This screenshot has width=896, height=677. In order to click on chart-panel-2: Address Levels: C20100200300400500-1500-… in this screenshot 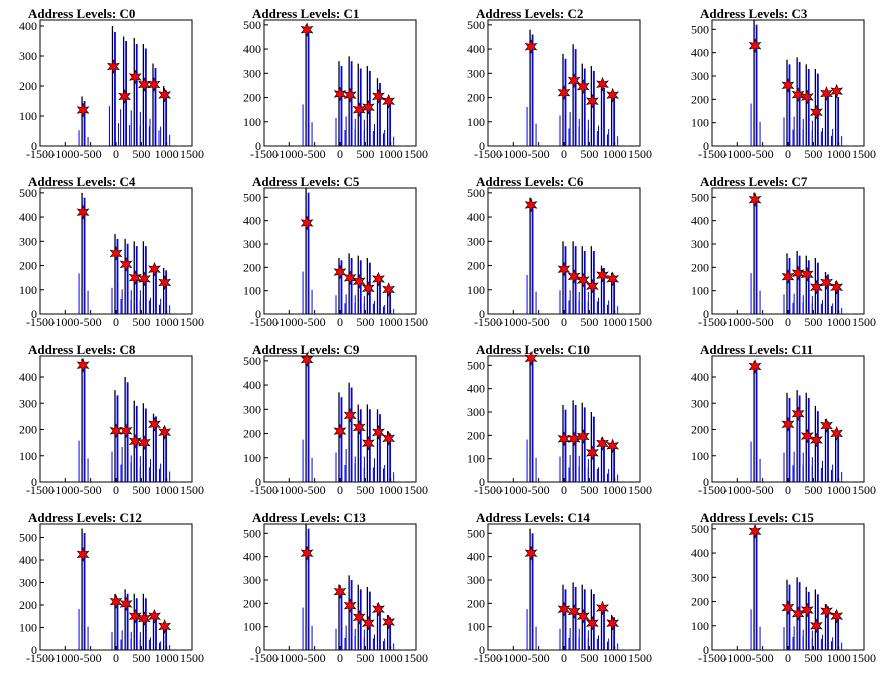, I will do `click(559, 83)`.